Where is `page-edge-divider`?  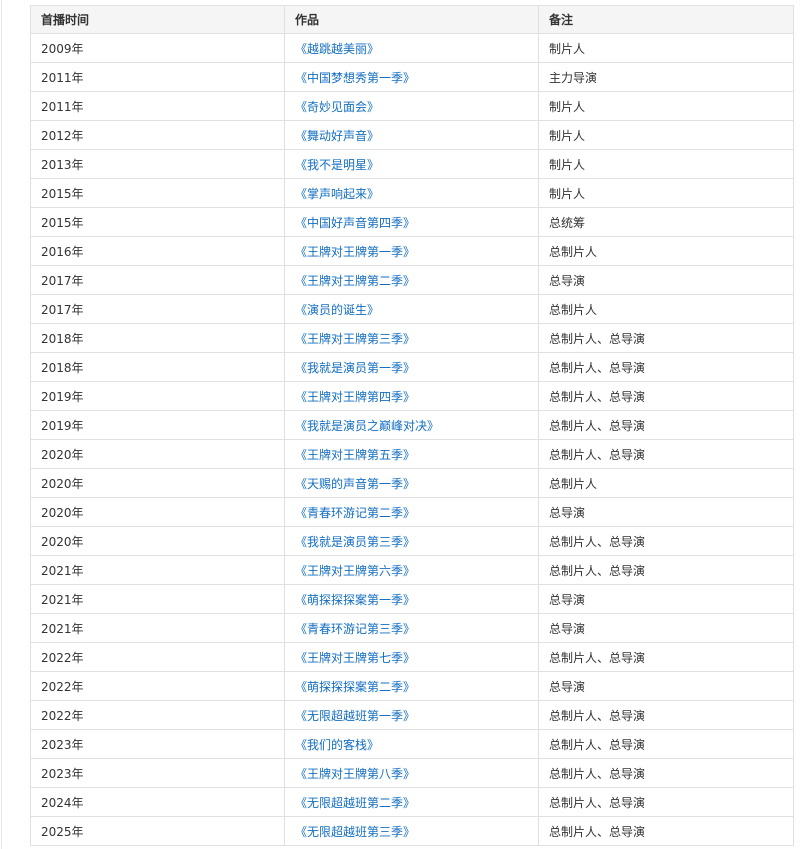 page-edge-divider is located at coordinates (1, 424).